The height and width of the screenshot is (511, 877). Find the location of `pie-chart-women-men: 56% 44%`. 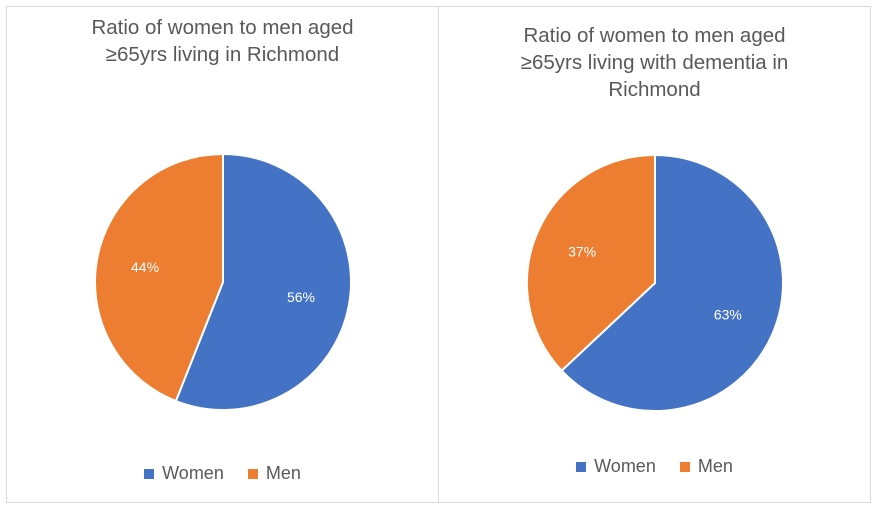

pie-chart-women-men: 56% 44% is located at coordinates (223, 281).